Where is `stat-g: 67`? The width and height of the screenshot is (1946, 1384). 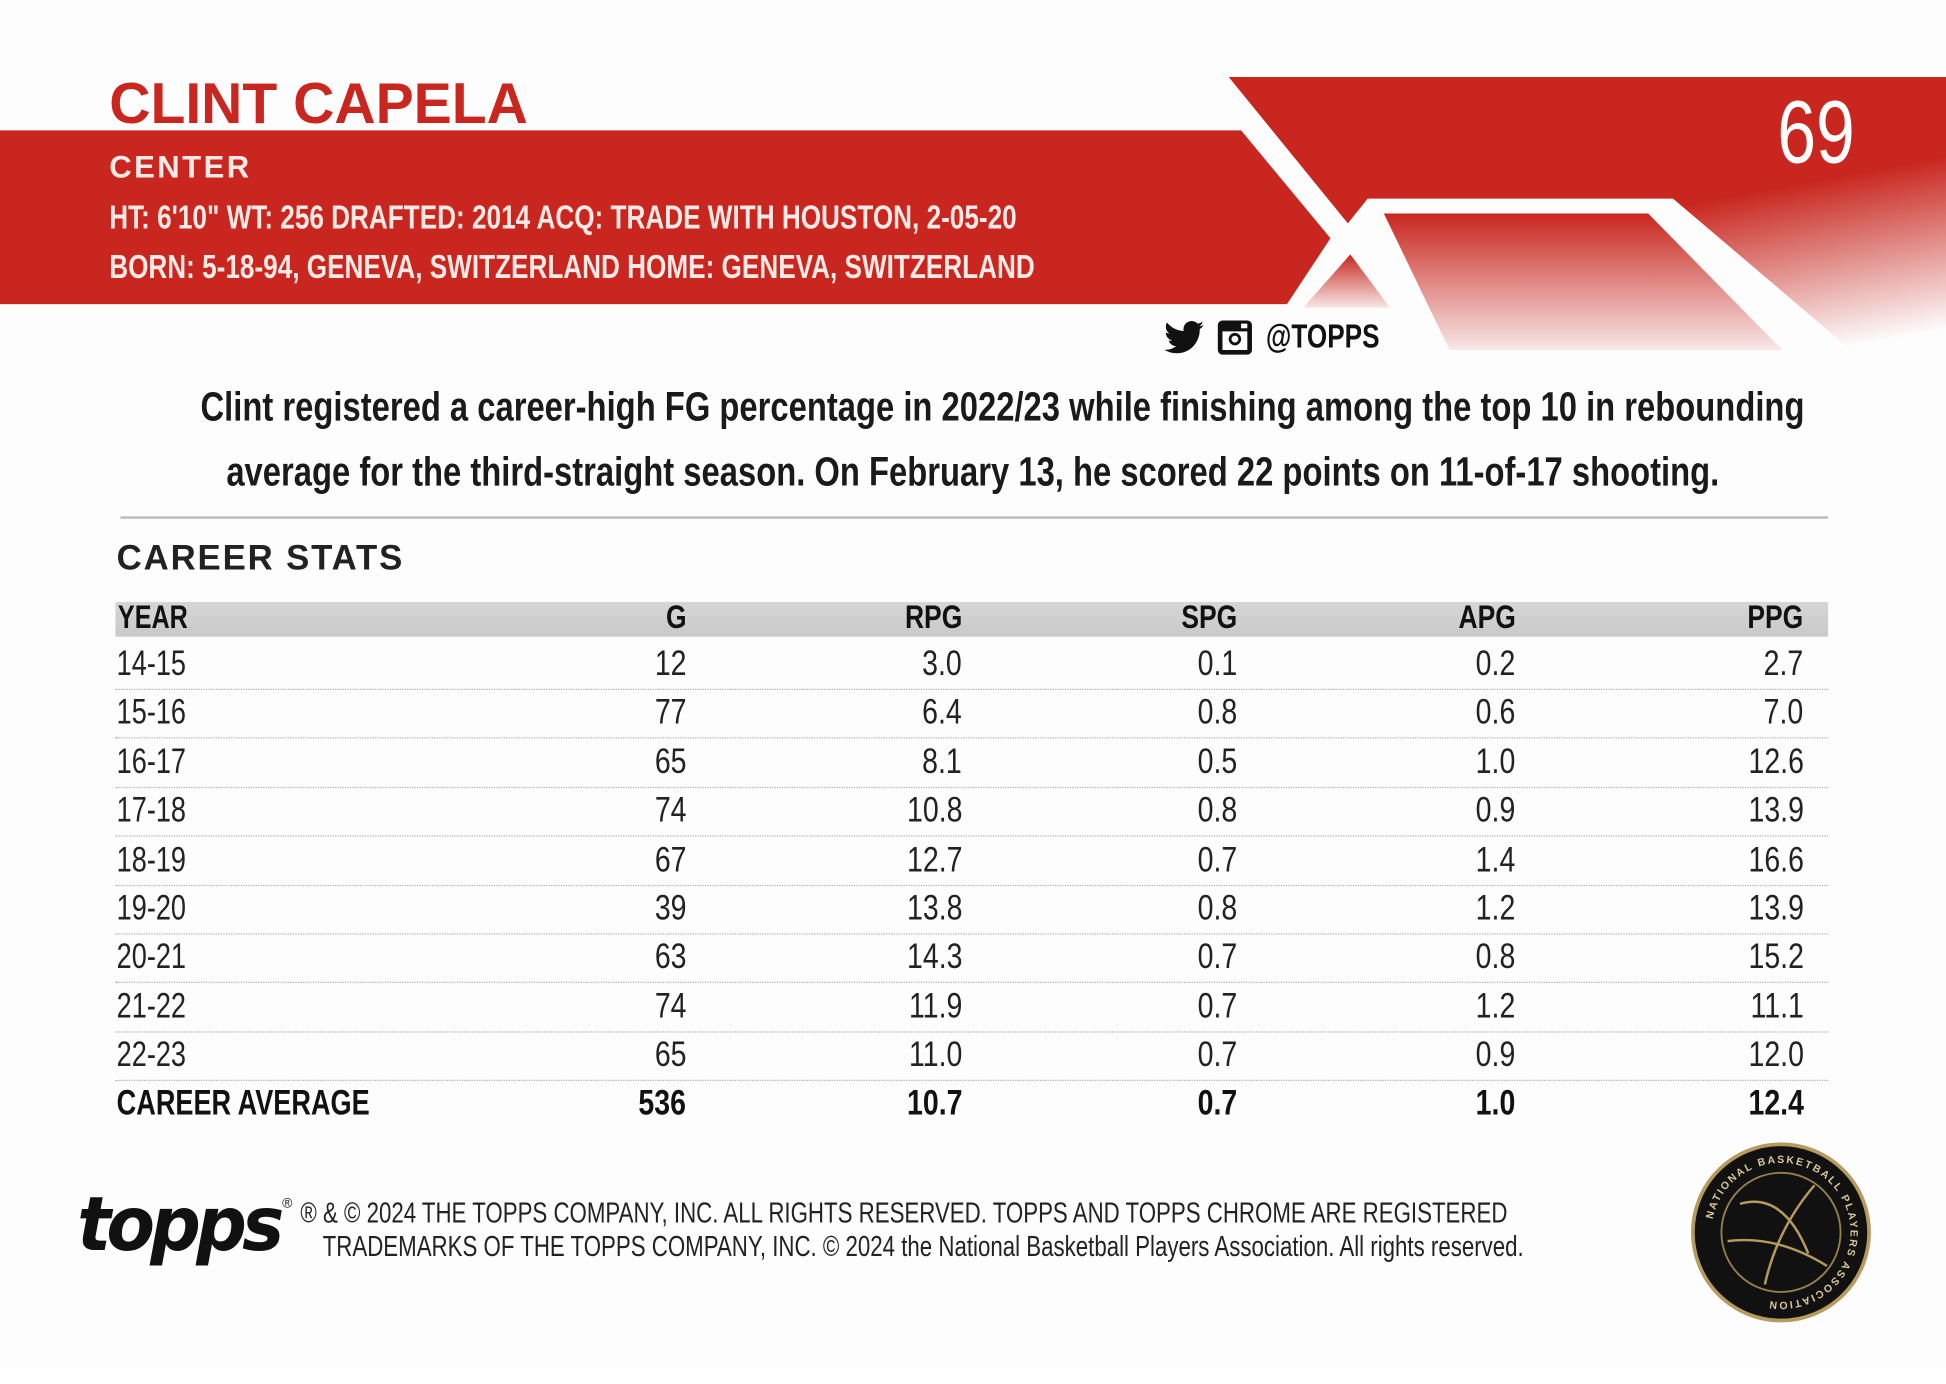
stat-g: 67 is located at coordinates (667, 860).